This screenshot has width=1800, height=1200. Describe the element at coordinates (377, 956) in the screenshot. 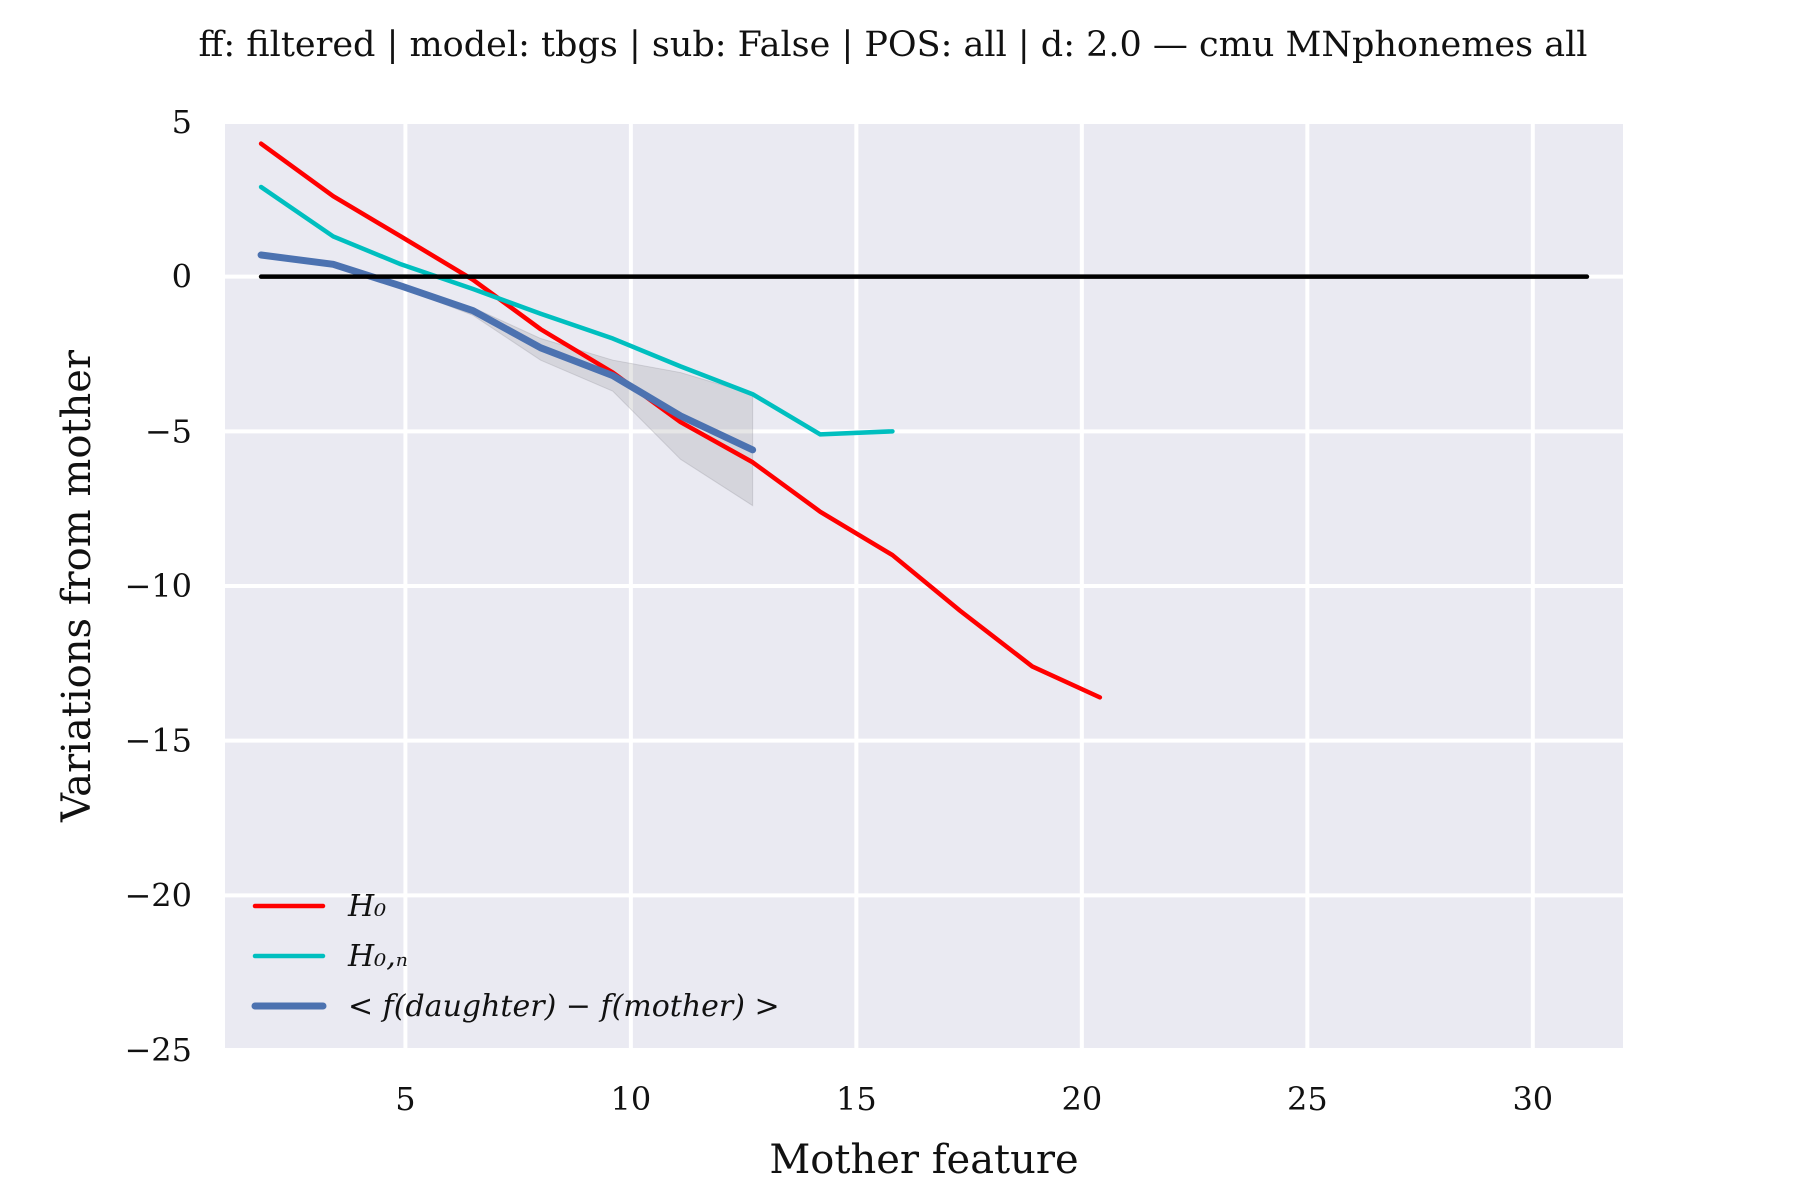

I see `legend-label: H₀,ₙ` at that location.